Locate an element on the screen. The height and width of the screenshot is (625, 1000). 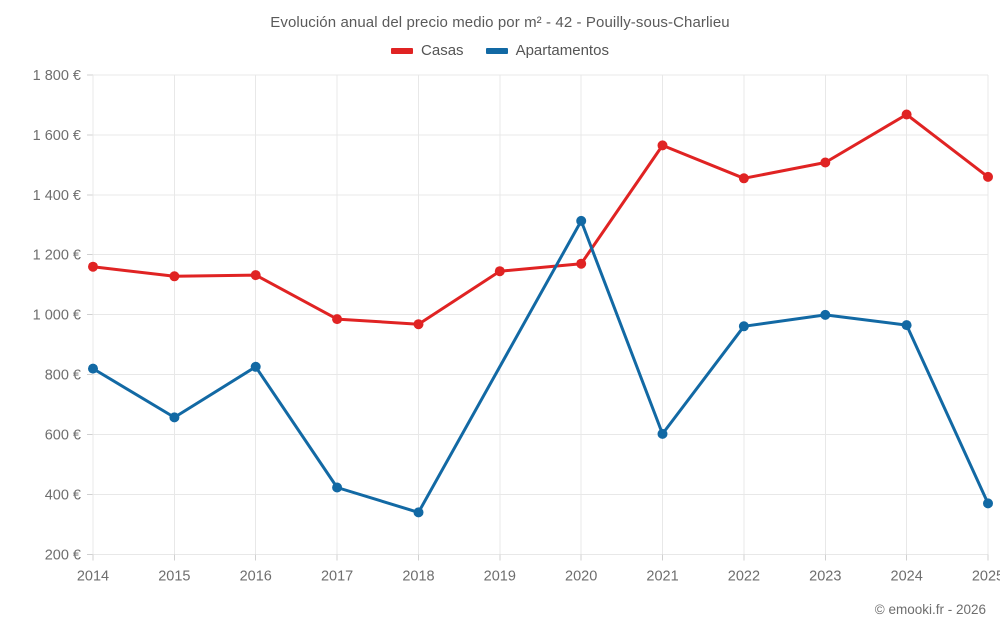
y-tick-label: 1 800 € is located at coordinates (57, 76).